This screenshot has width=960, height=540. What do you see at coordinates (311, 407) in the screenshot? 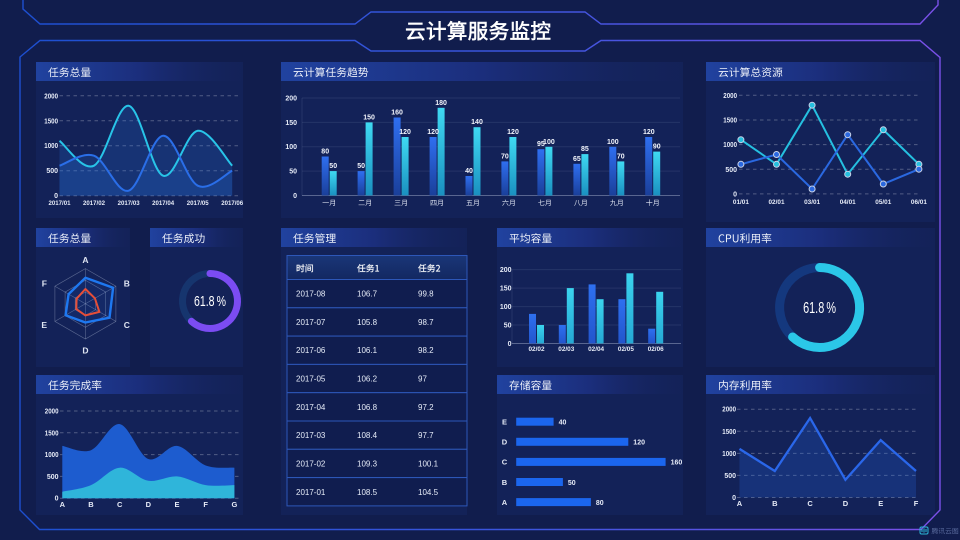
I see `svg-text: 2017-04` at bounding box center [311, 407].